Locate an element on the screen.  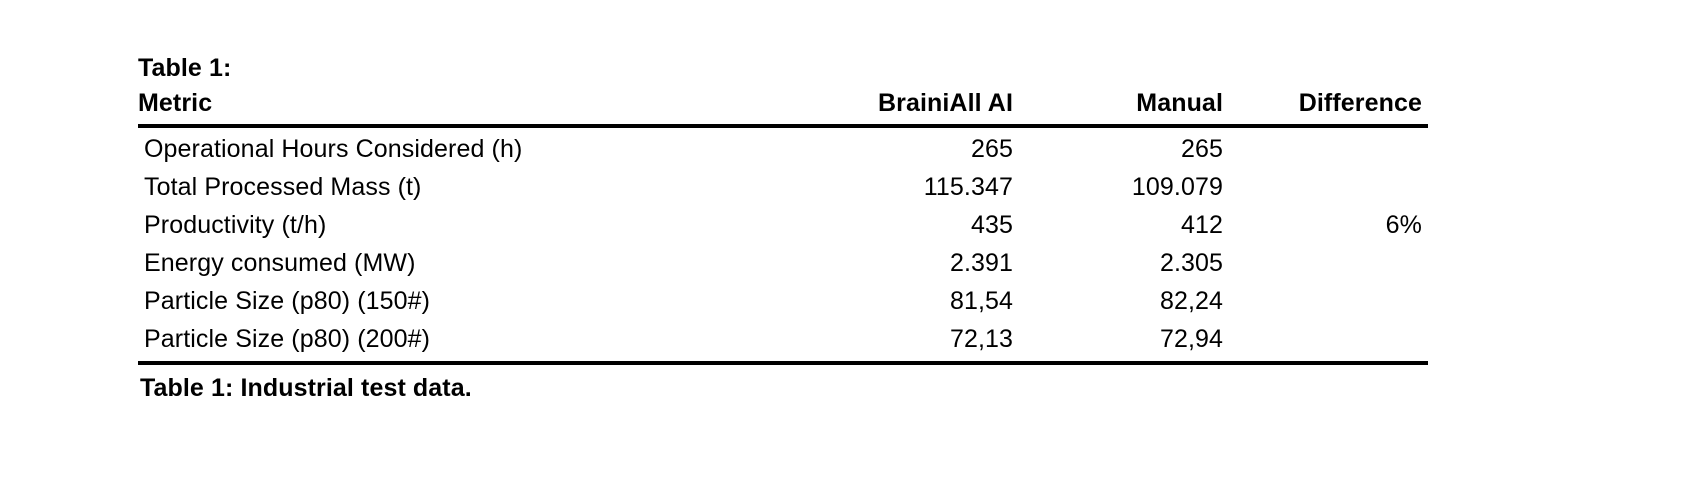
cell-brainiall-ai: 265 is located at coordinates (991, 149).